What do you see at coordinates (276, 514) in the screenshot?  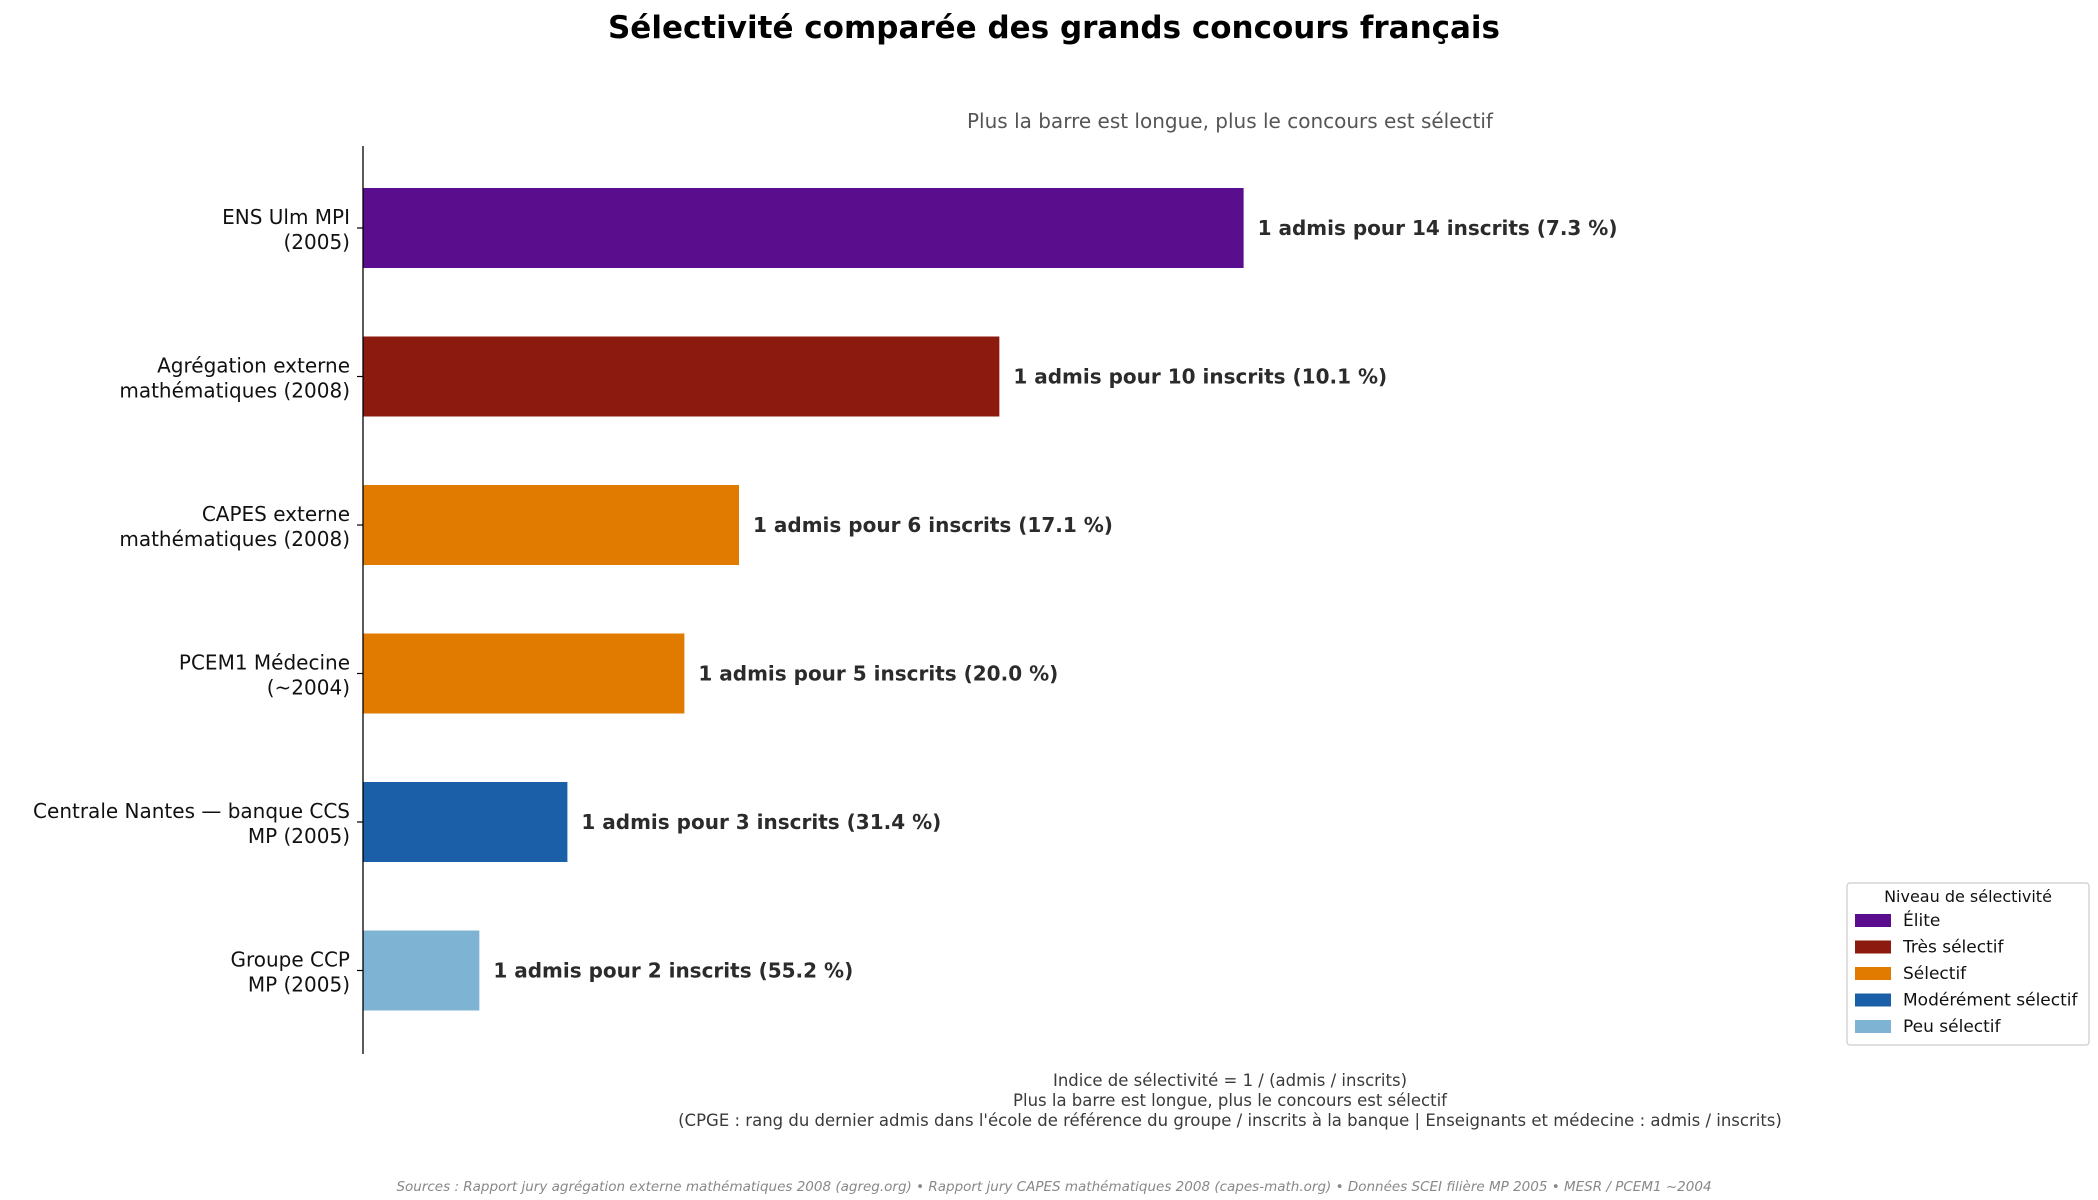 I see `category-label-2-line-0: CAPES externe` at bounding box center [276, 514].